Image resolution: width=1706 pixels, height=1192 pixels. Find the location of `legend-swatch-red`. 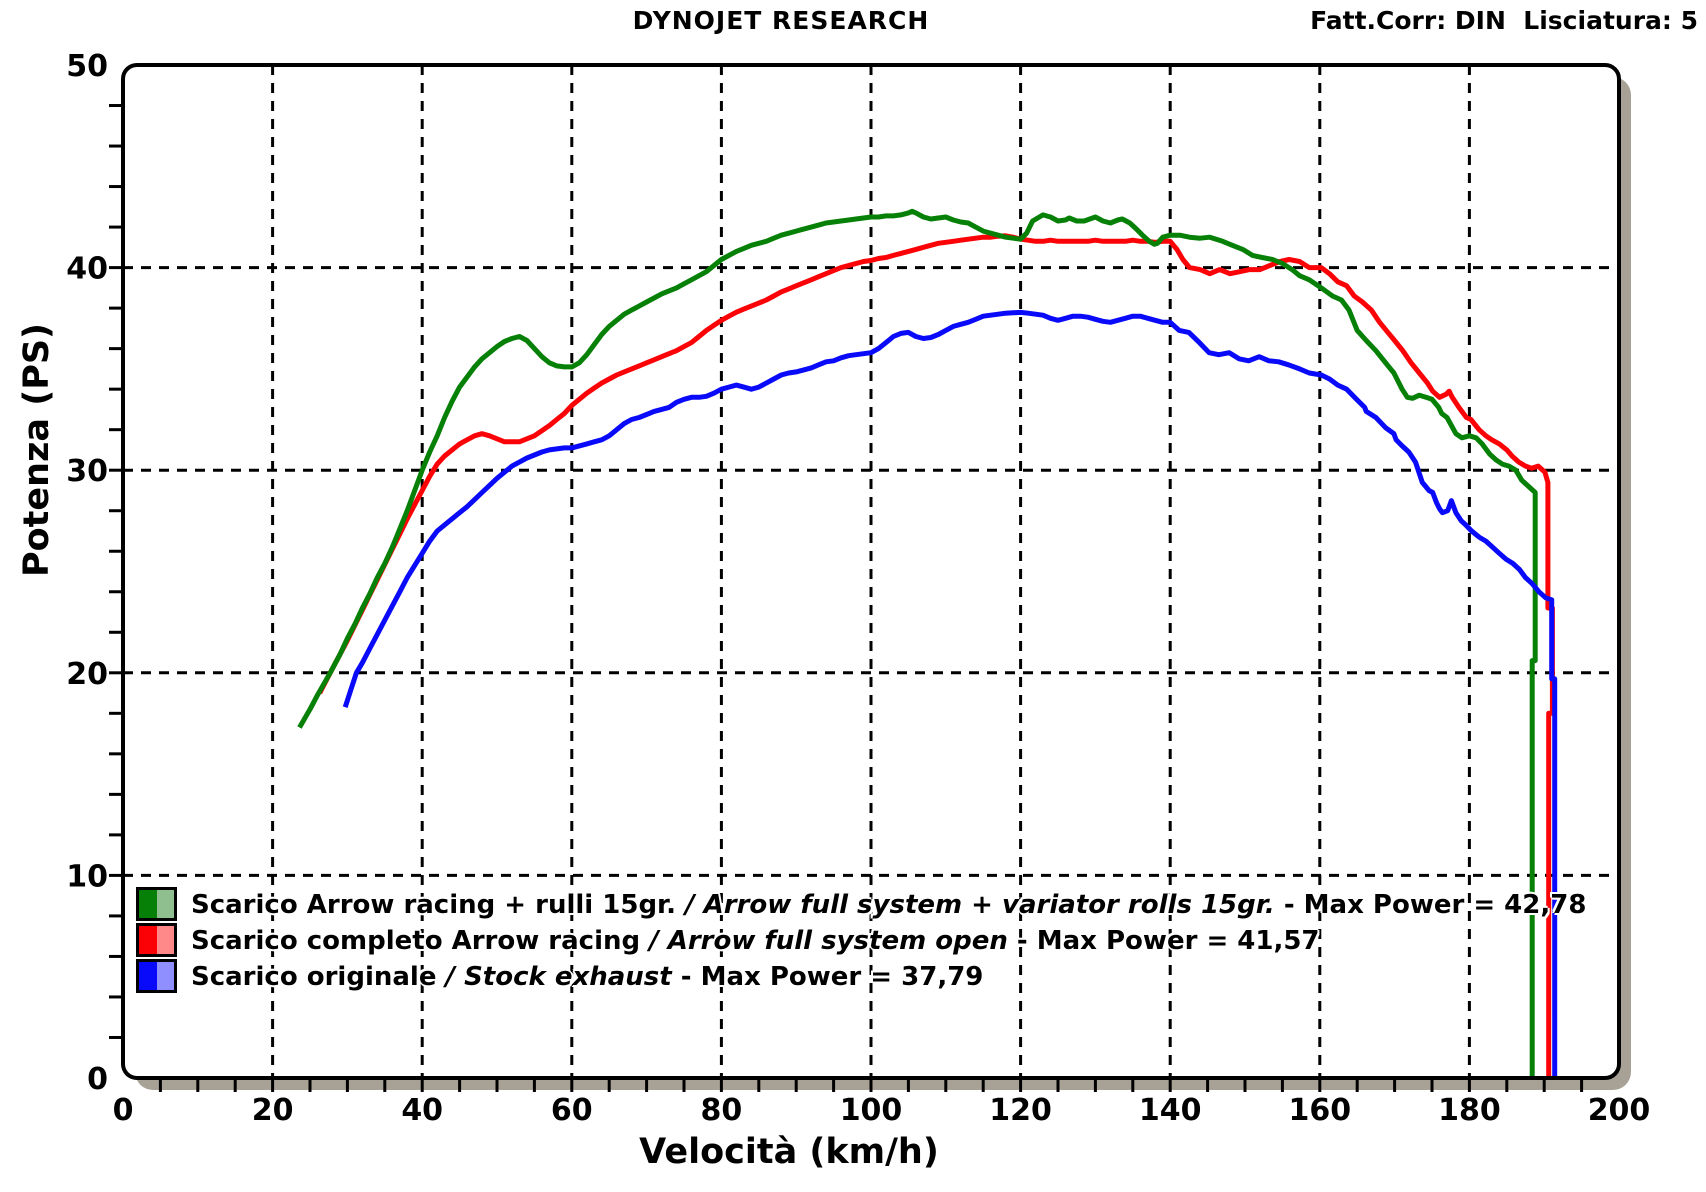

legend-swatch-red is located at coordinates (156, 940).